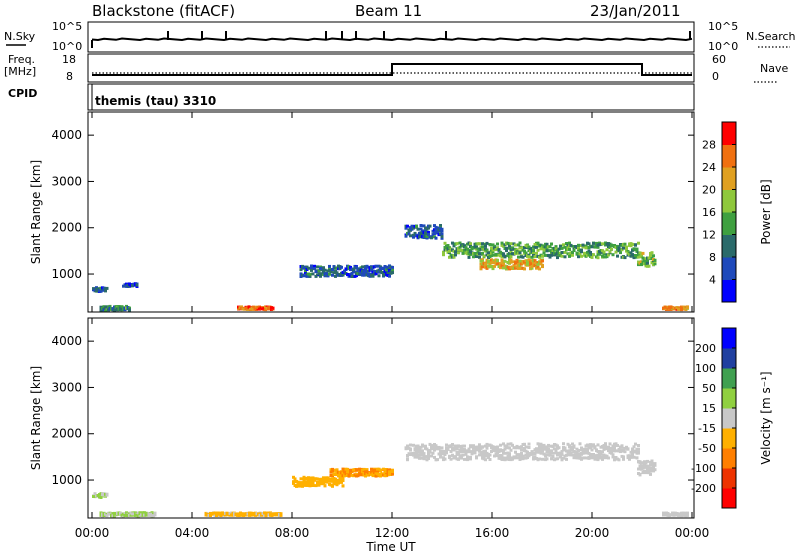 This screenshot has width=800, height=554. What do you see at coordinates (390, 547) in the screenshot?
I see `x-axis-label: Time UT` at bounding box center [390, 547].